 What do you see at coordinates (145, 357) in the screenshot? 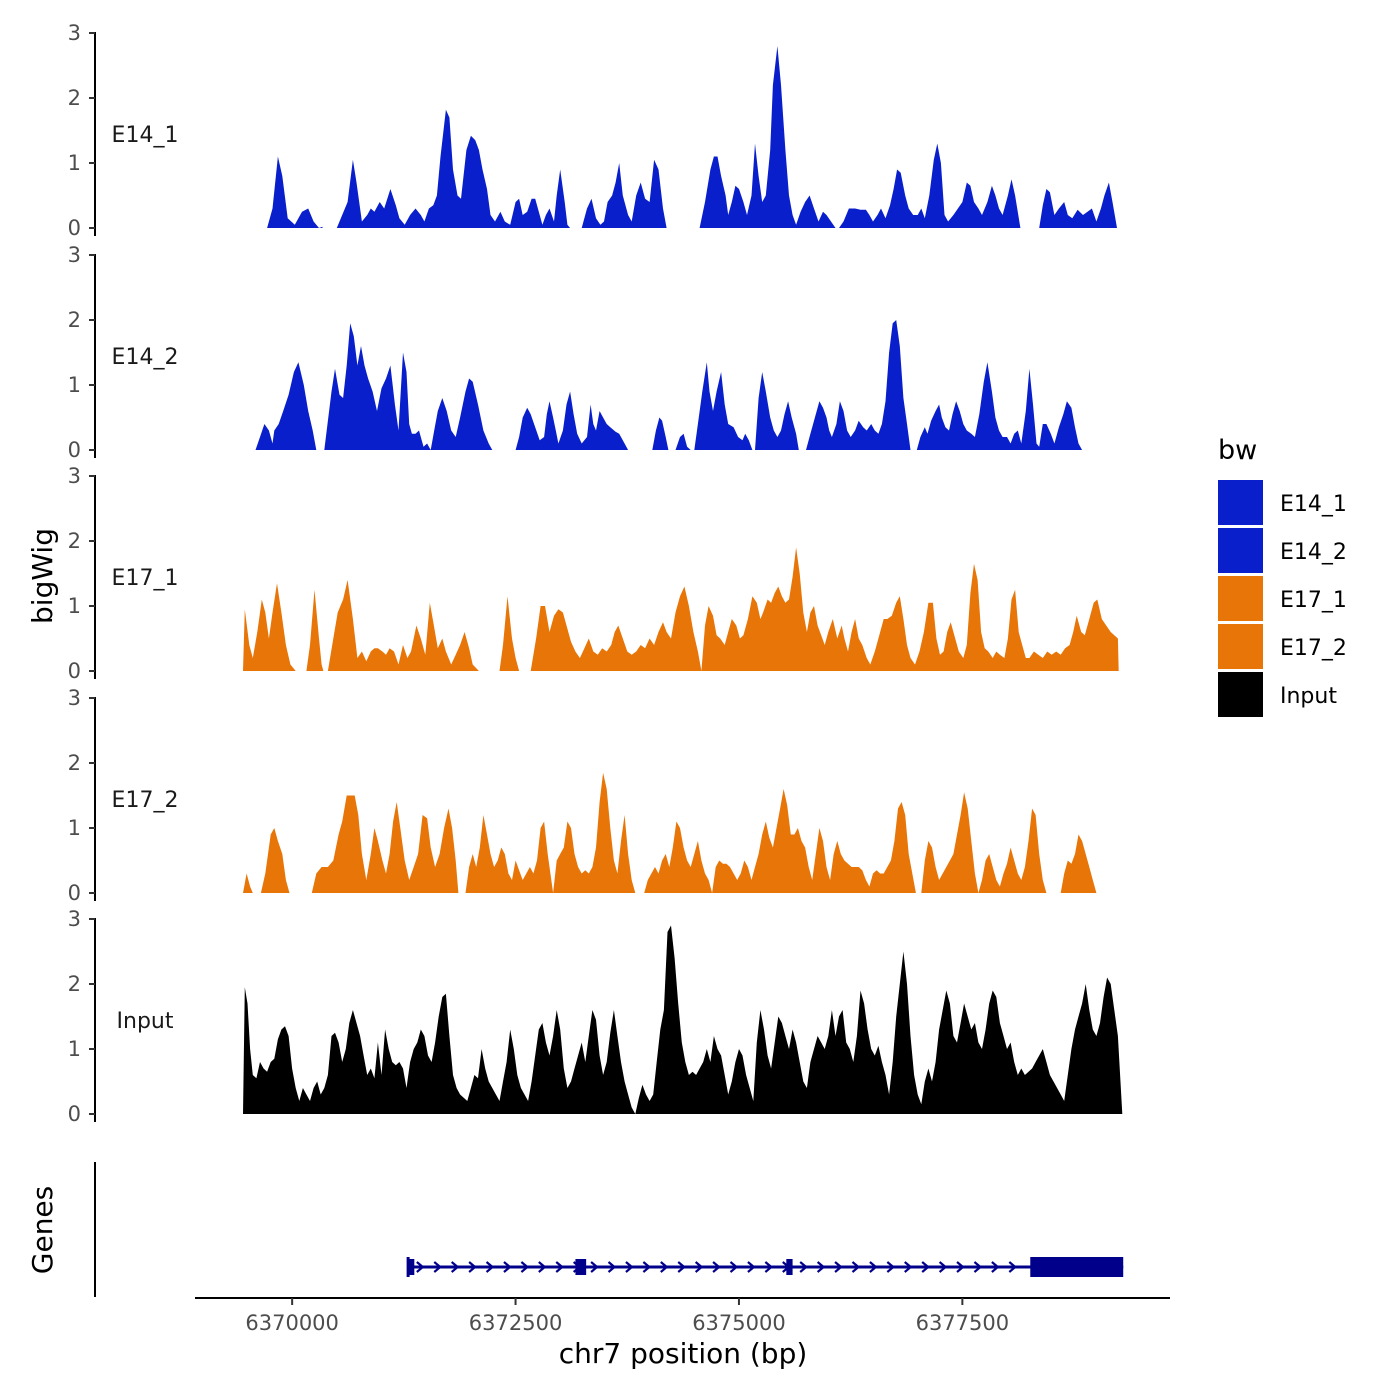
I see `track-label: E14_2` at bounding box center [145, 357].